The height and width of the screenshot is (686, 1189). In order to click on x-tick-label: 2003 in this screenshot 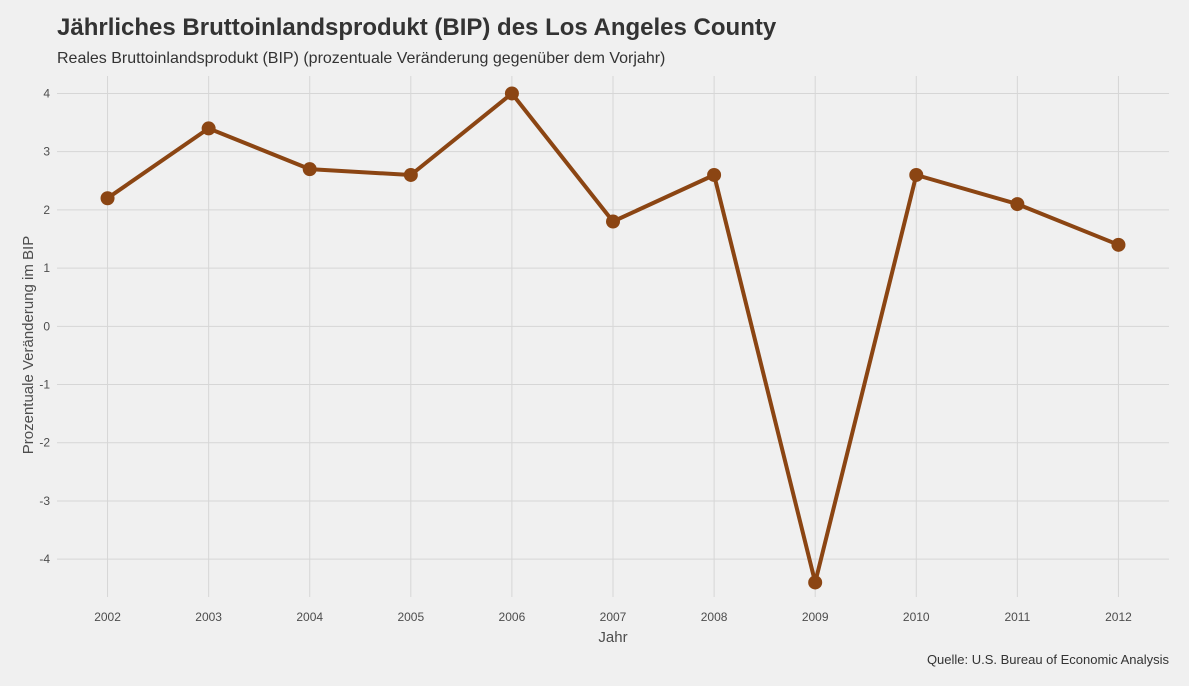, I will do `click(208, 617)`.